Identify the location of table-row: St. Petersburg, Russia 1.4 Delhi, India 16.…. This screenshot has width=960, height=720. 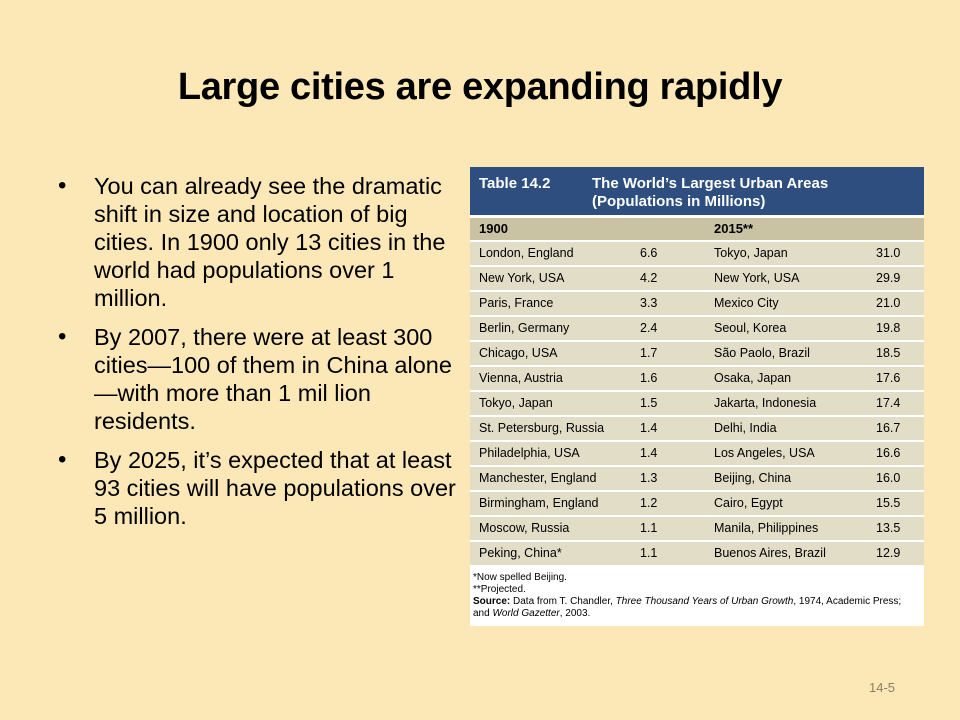
(697, 428).